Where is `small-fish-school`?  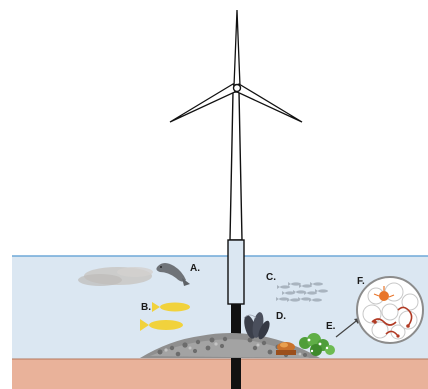
small-fish-school is located at coordinates (302, 292).